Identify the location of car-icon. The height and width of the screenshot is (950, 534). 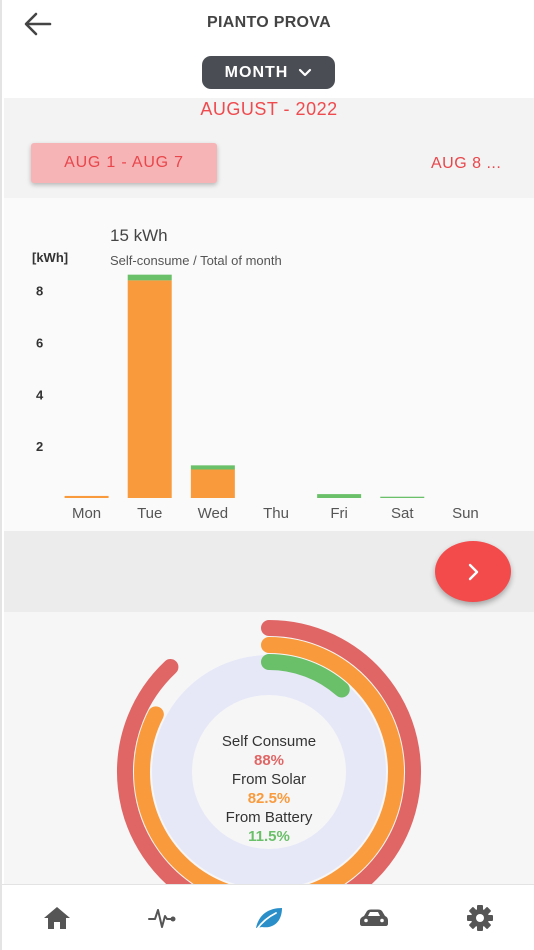
(374, 917).